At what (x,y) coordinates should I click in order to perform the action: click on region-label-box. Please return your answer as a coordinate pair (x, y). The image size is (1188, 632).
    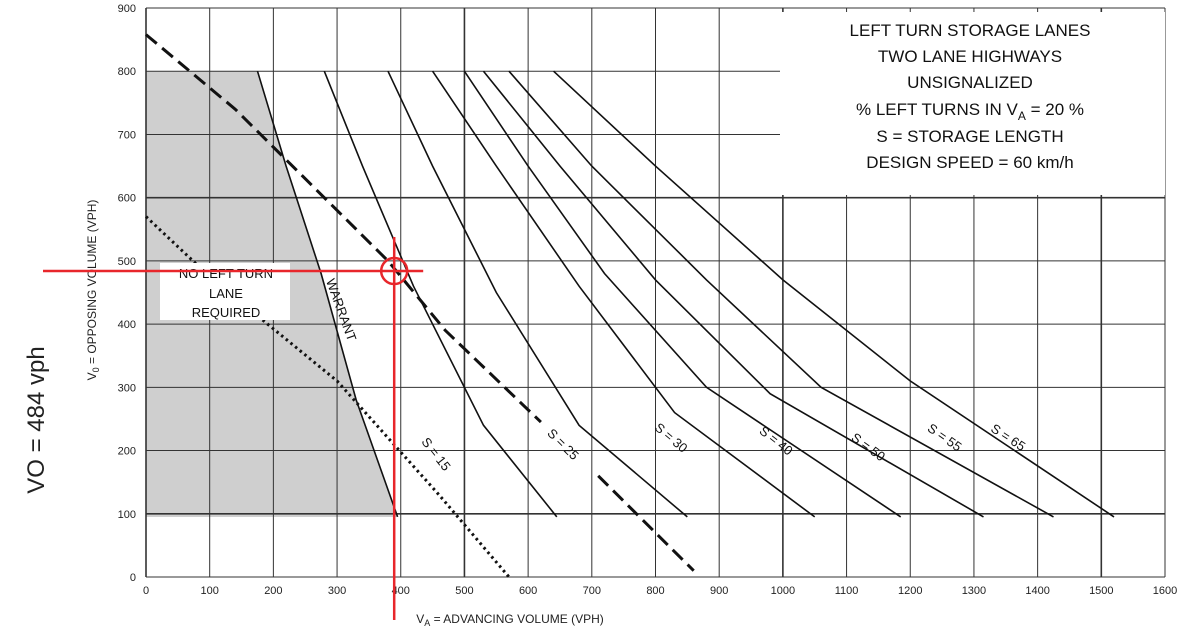
    Looking at the image, I should click on (225, 291).